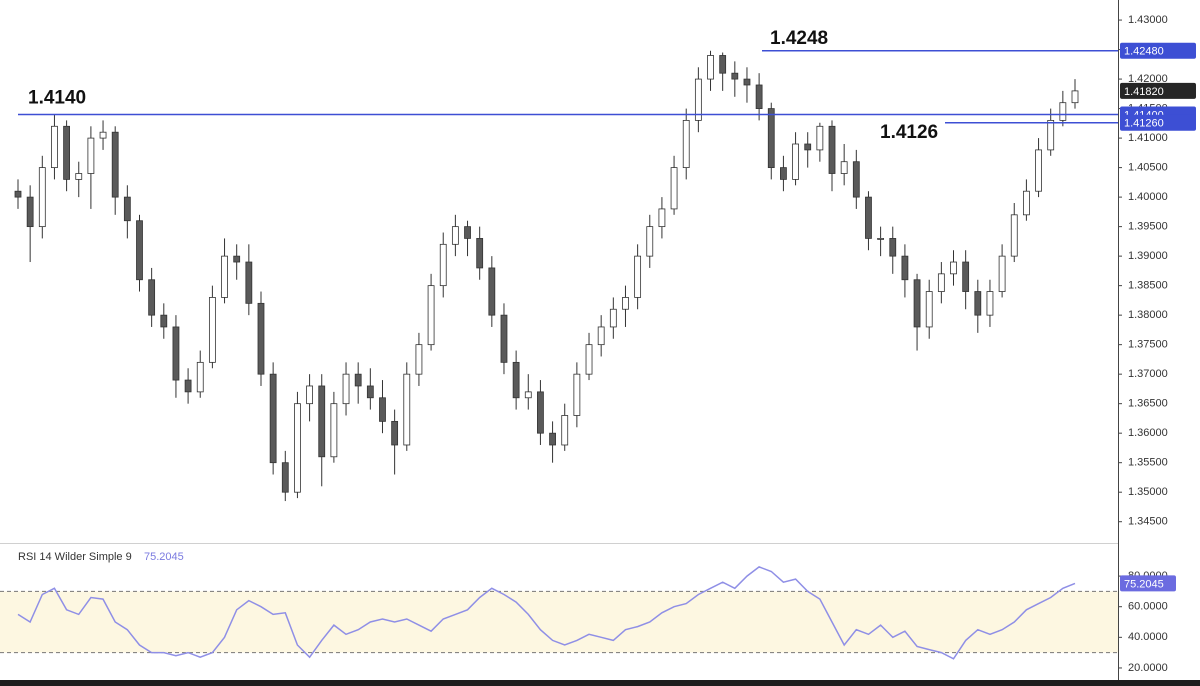 The width and height of the screenshot is (1200, 686). What do you see at coordinates (1148, 197) in the screenshot?
I see `y-tick-label: 1.40000` at bounding box center [1148, 197].